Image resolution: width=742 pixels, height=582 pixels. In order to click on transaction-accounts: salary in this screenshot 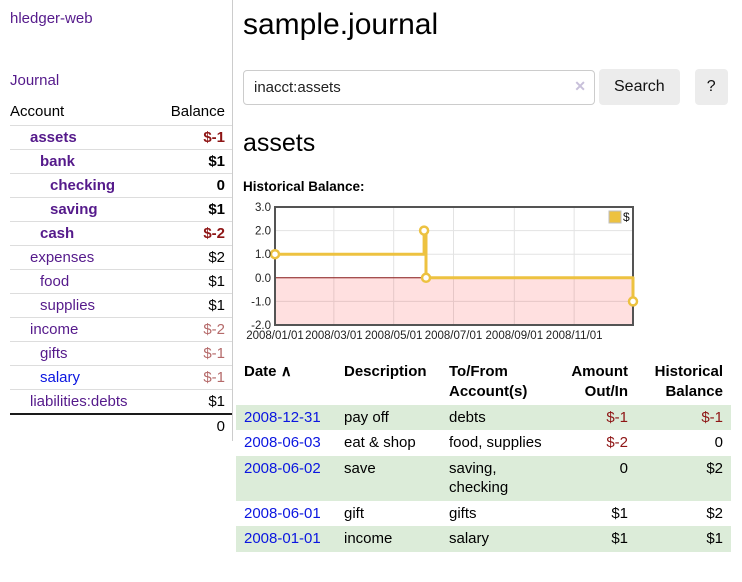, I will do `click(469, 538)`.